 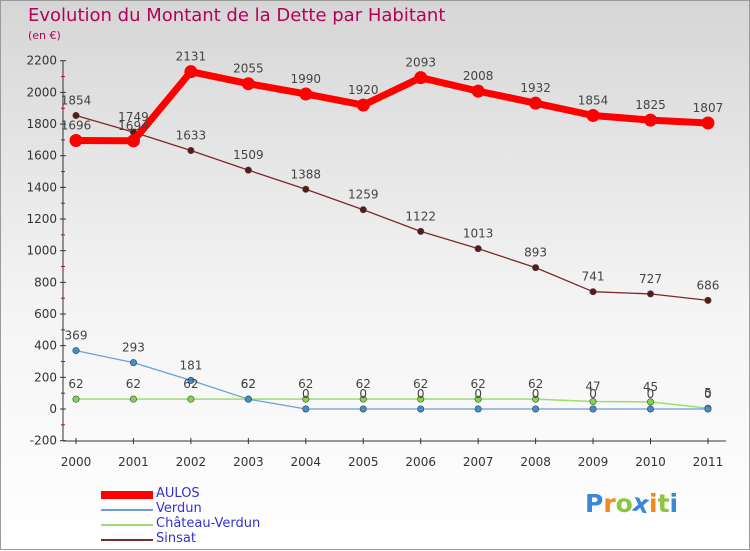 I want to click on legend-swatch-verdun, so click(x=127, y=510).